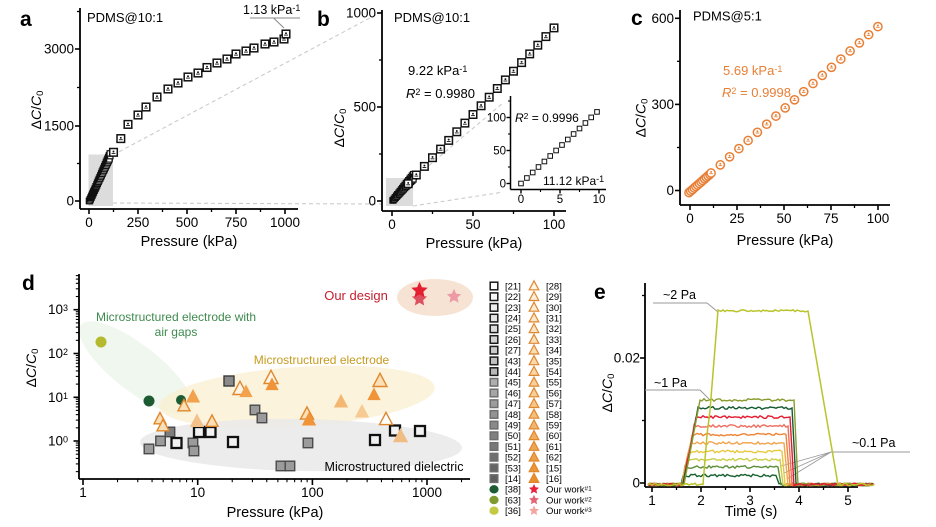  What do you see at coordinates (513, 372) in the screenshot?
I see `svg-text: [44]` at bounding box center [513, 372].